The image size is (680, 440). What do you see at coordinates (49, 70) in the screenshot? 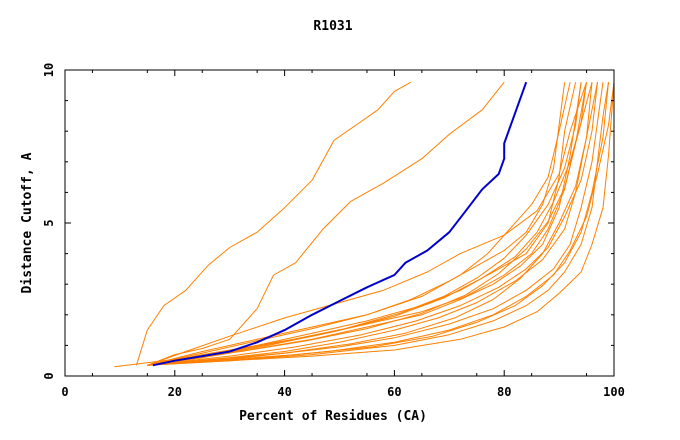
I see `y-tick-label: 10` at bounding box center [49, 70].